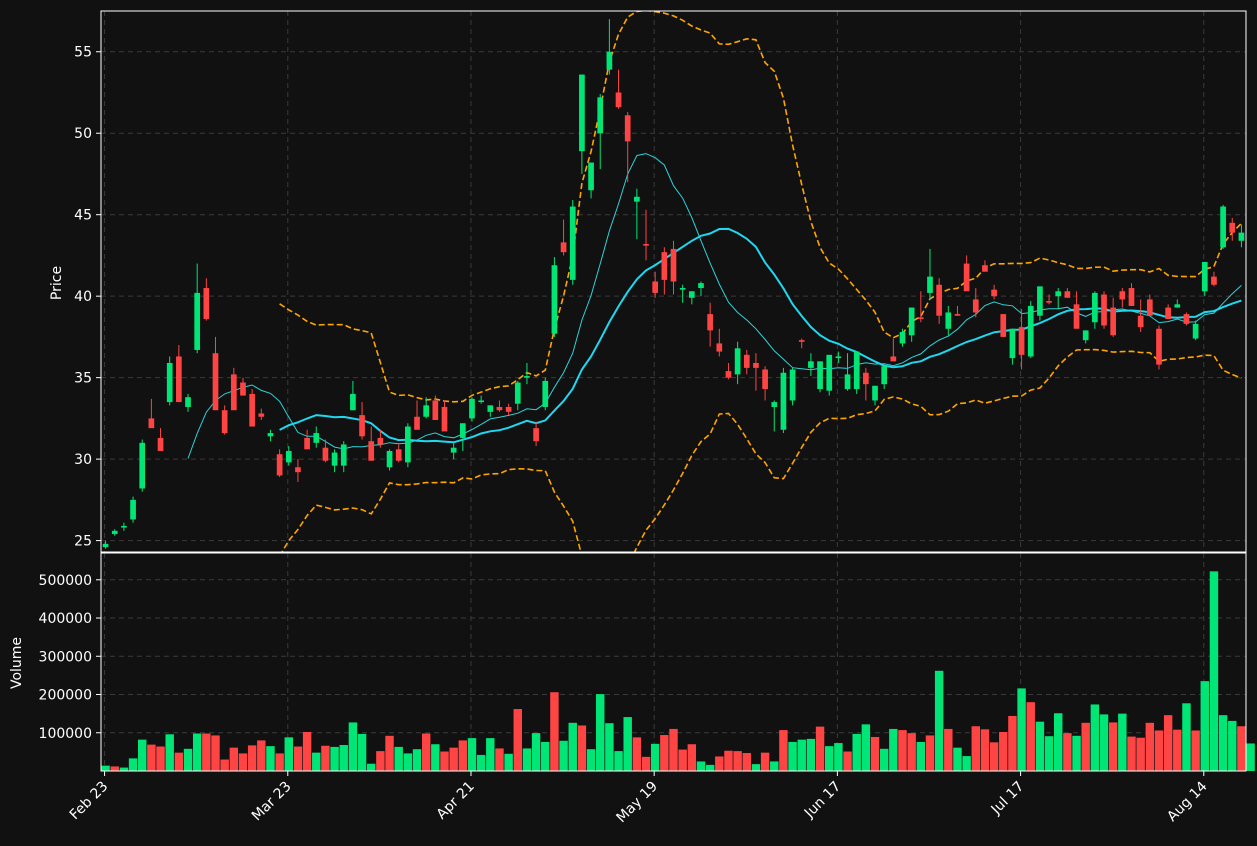  What do you see at coordinates (65, 581) in the screenshot?
I see `volume-tick-label: 500000` at bounding box center [65, 581].